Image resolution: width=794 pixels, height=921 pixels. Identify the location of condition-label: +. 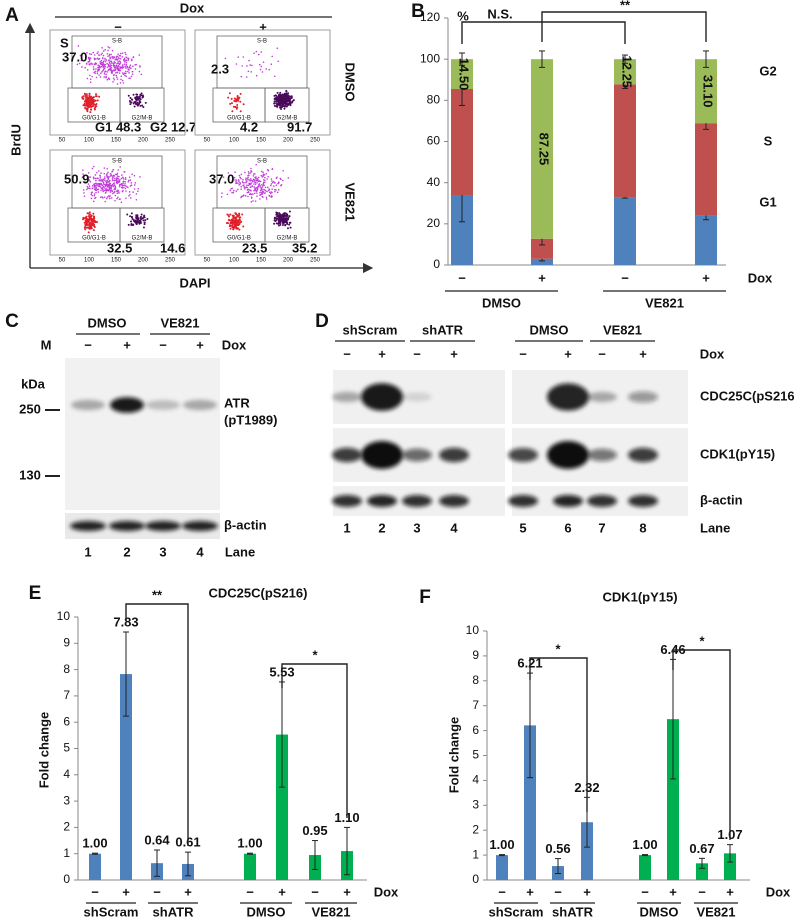
(643, 353).